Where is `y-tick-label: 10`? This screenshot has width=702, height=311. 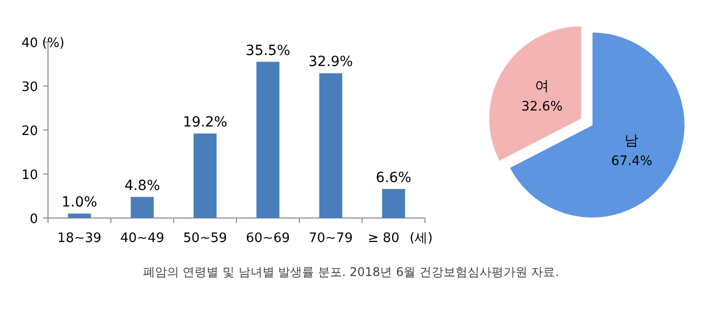
y-tick-label: 10 is located at coordinates (29, 175).